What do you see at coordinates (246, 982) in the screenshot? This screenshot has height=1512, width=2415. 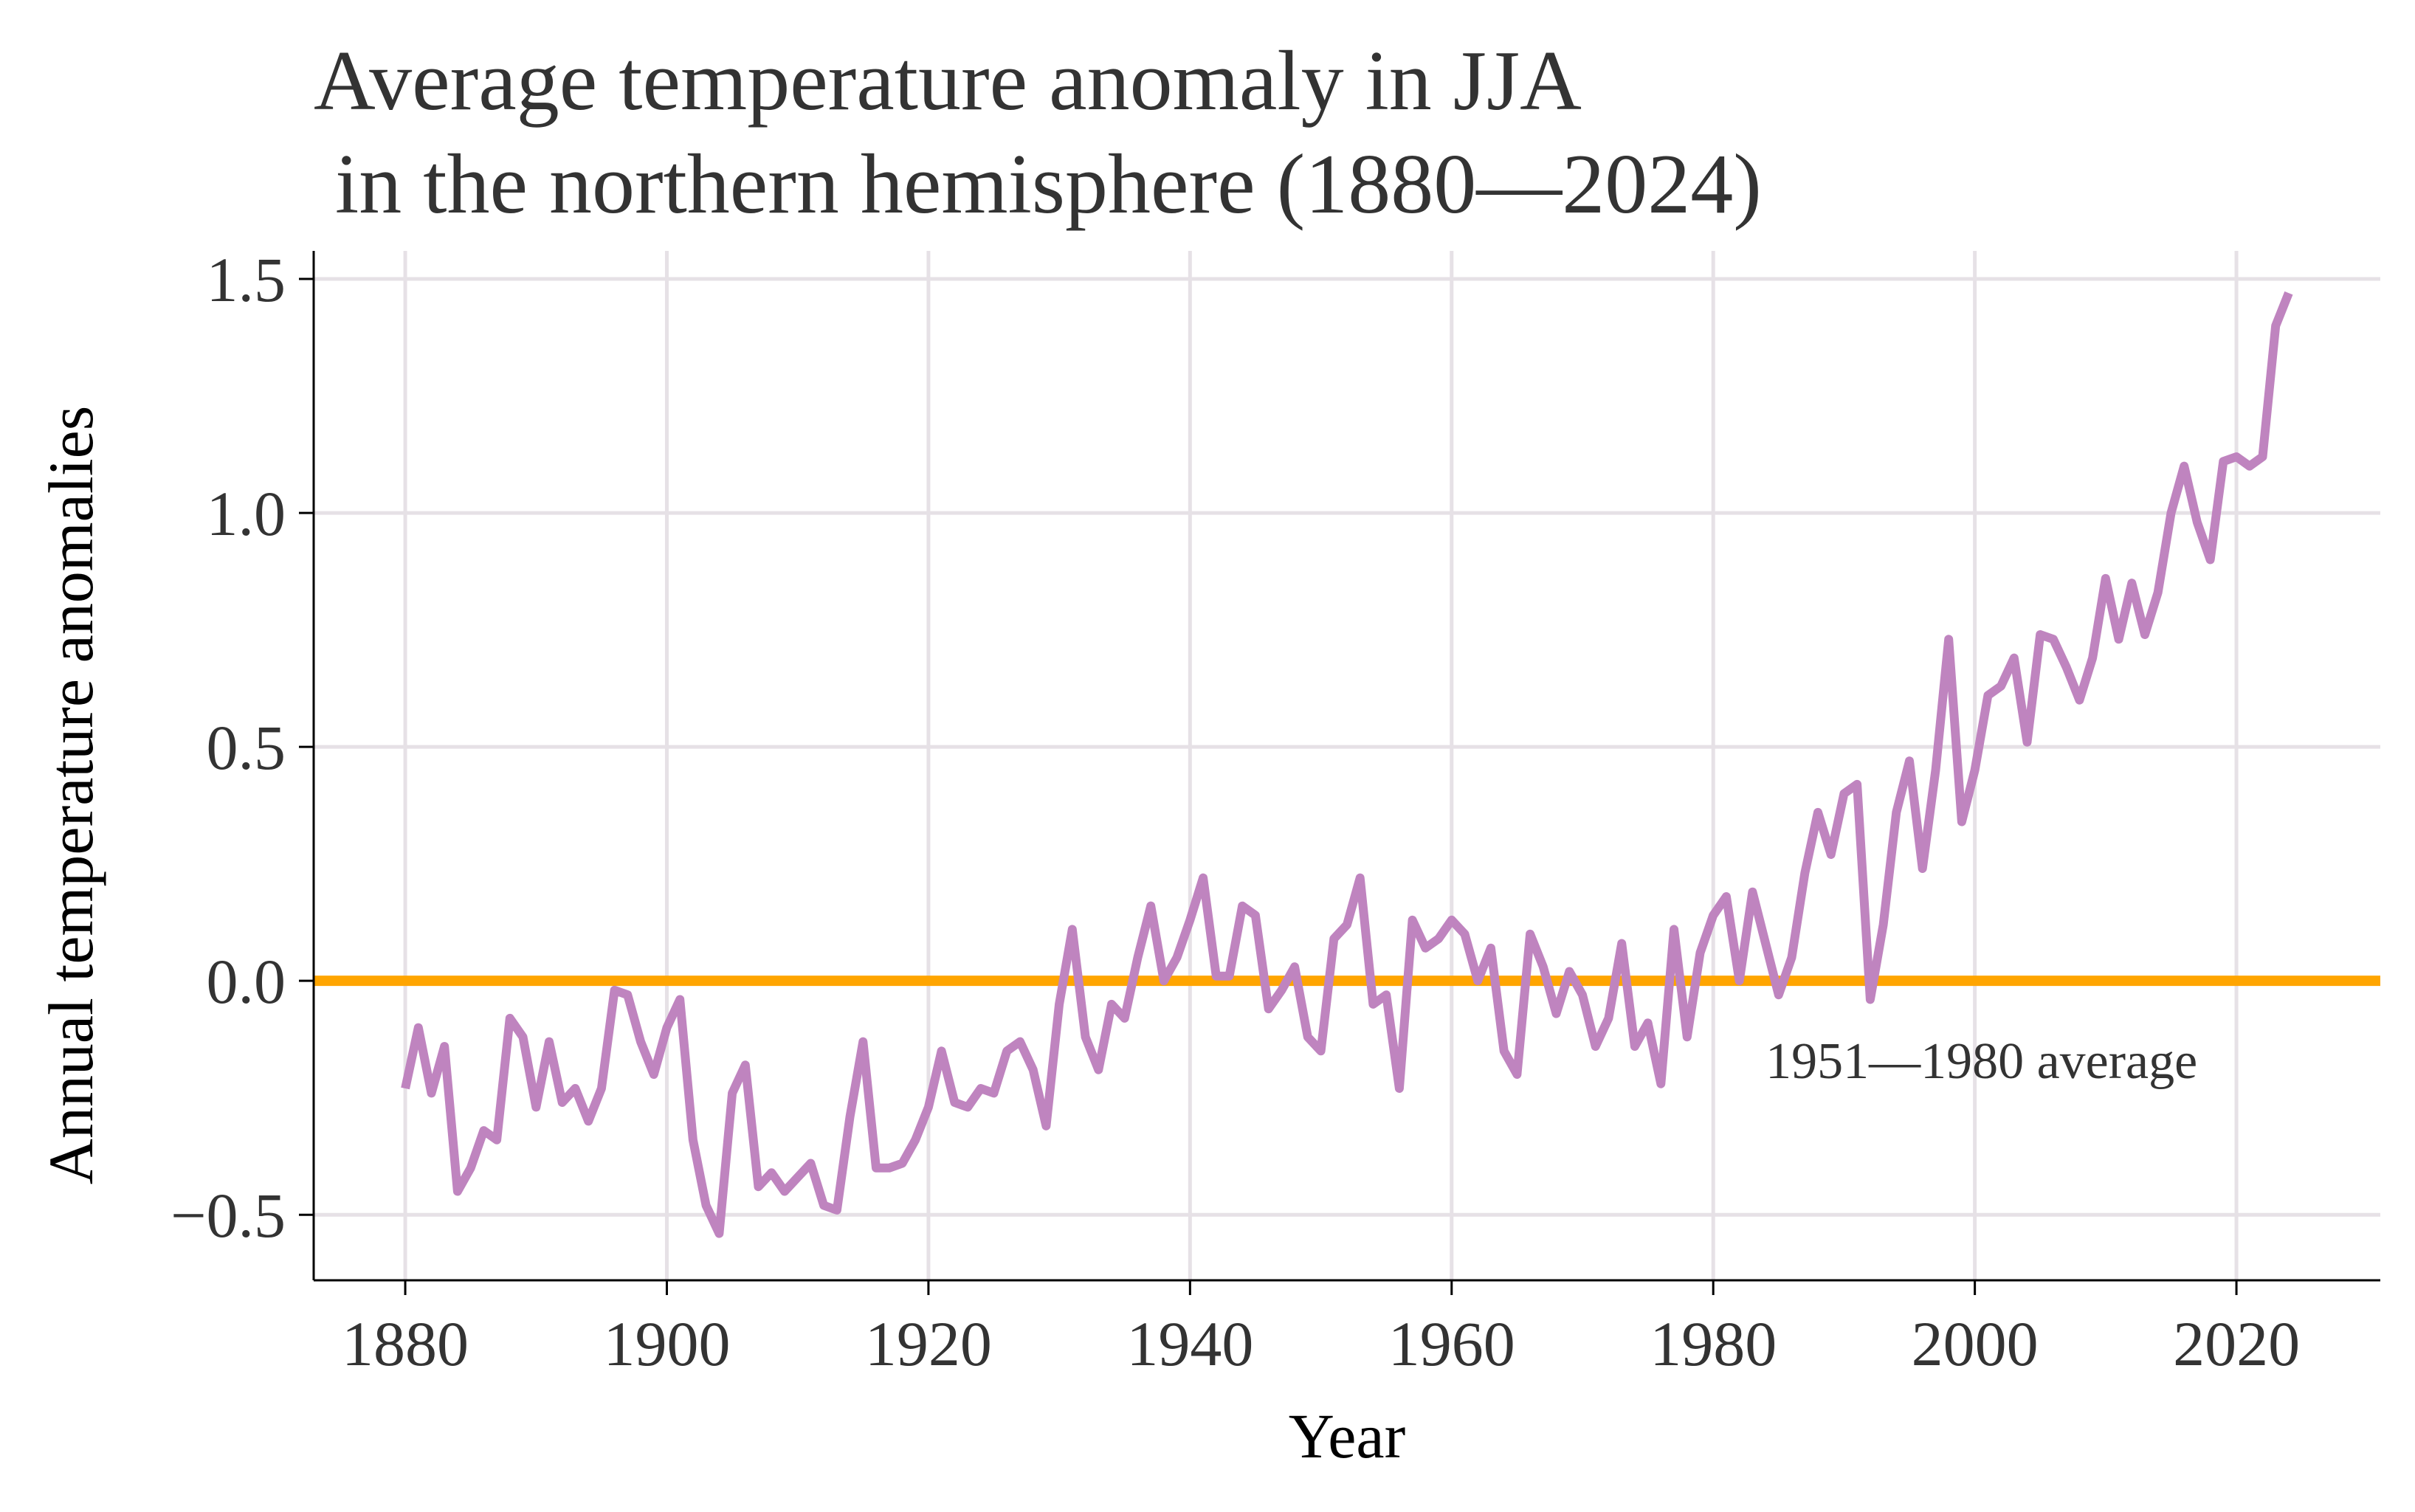 I see `y-tick-label: 0.0` at bounding box center [246, 982].